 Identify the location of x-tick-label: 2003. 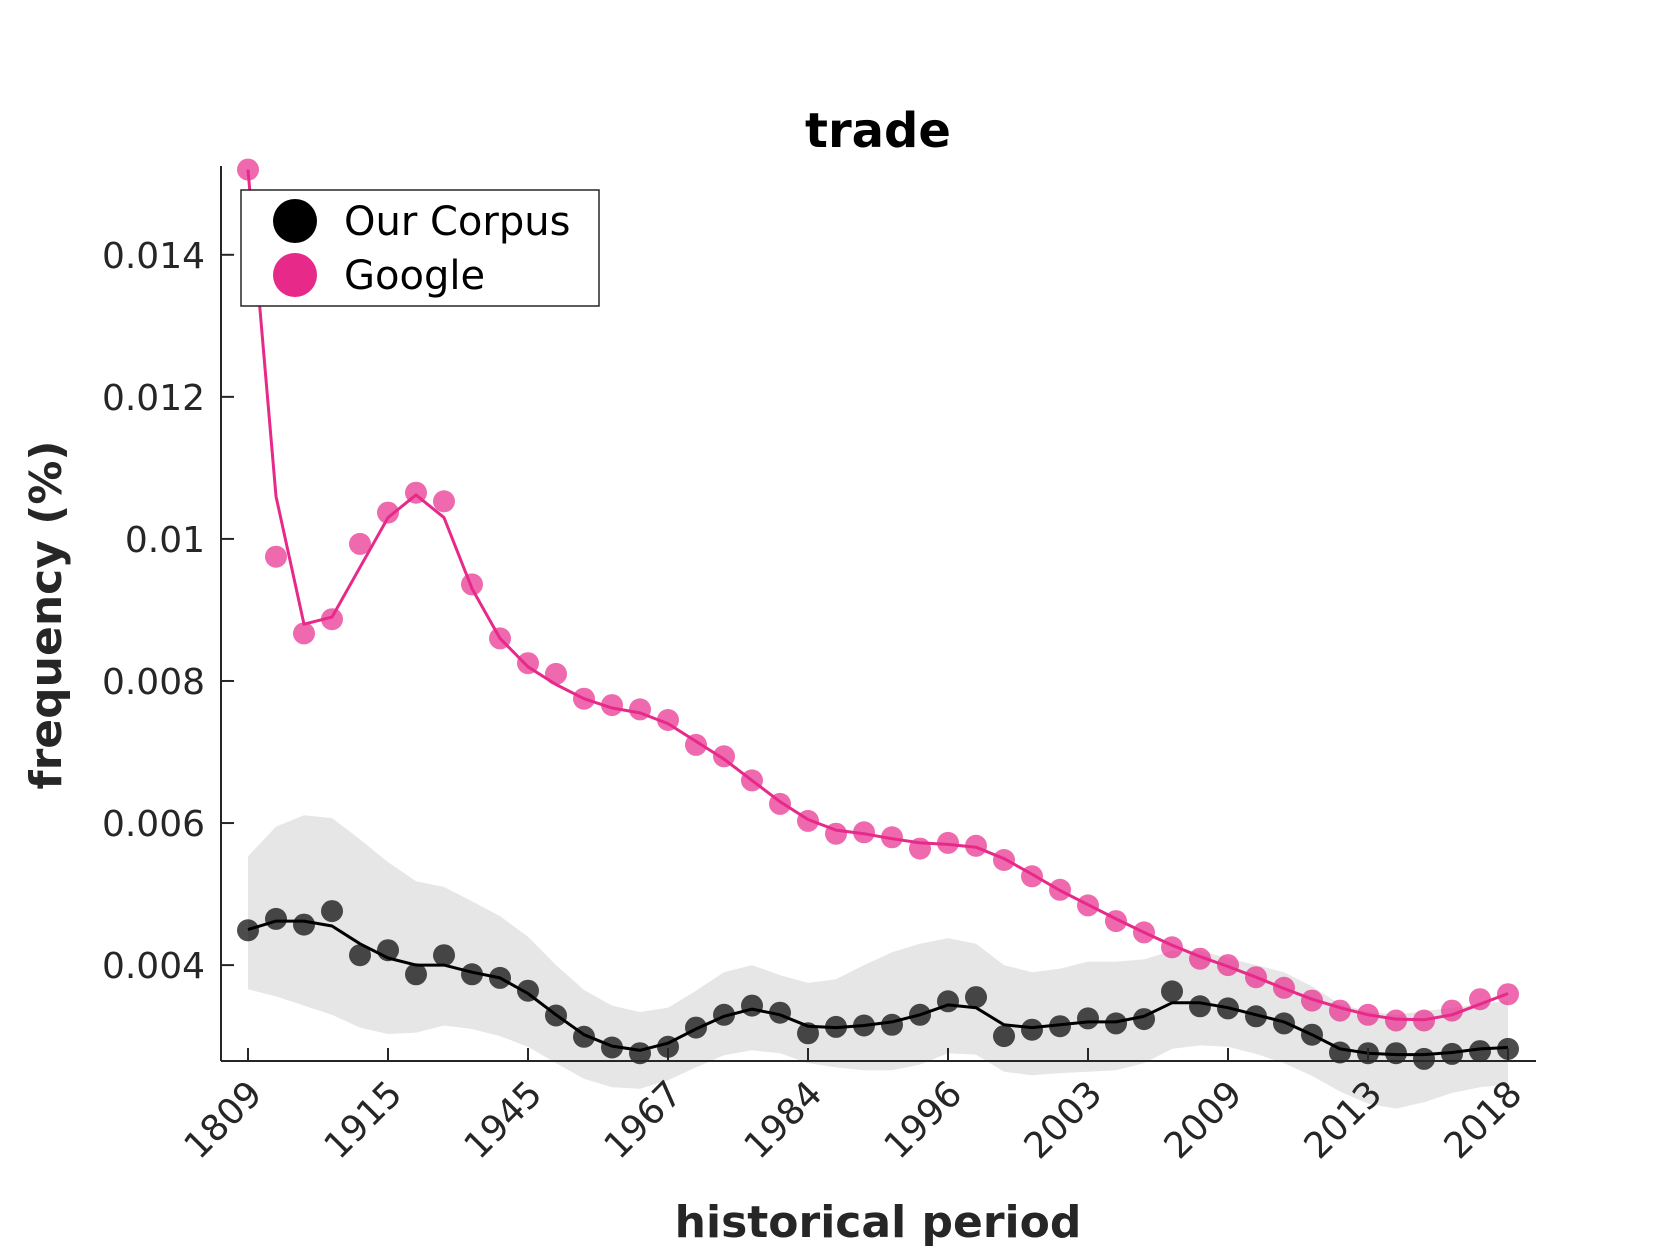
(1064, 1120).